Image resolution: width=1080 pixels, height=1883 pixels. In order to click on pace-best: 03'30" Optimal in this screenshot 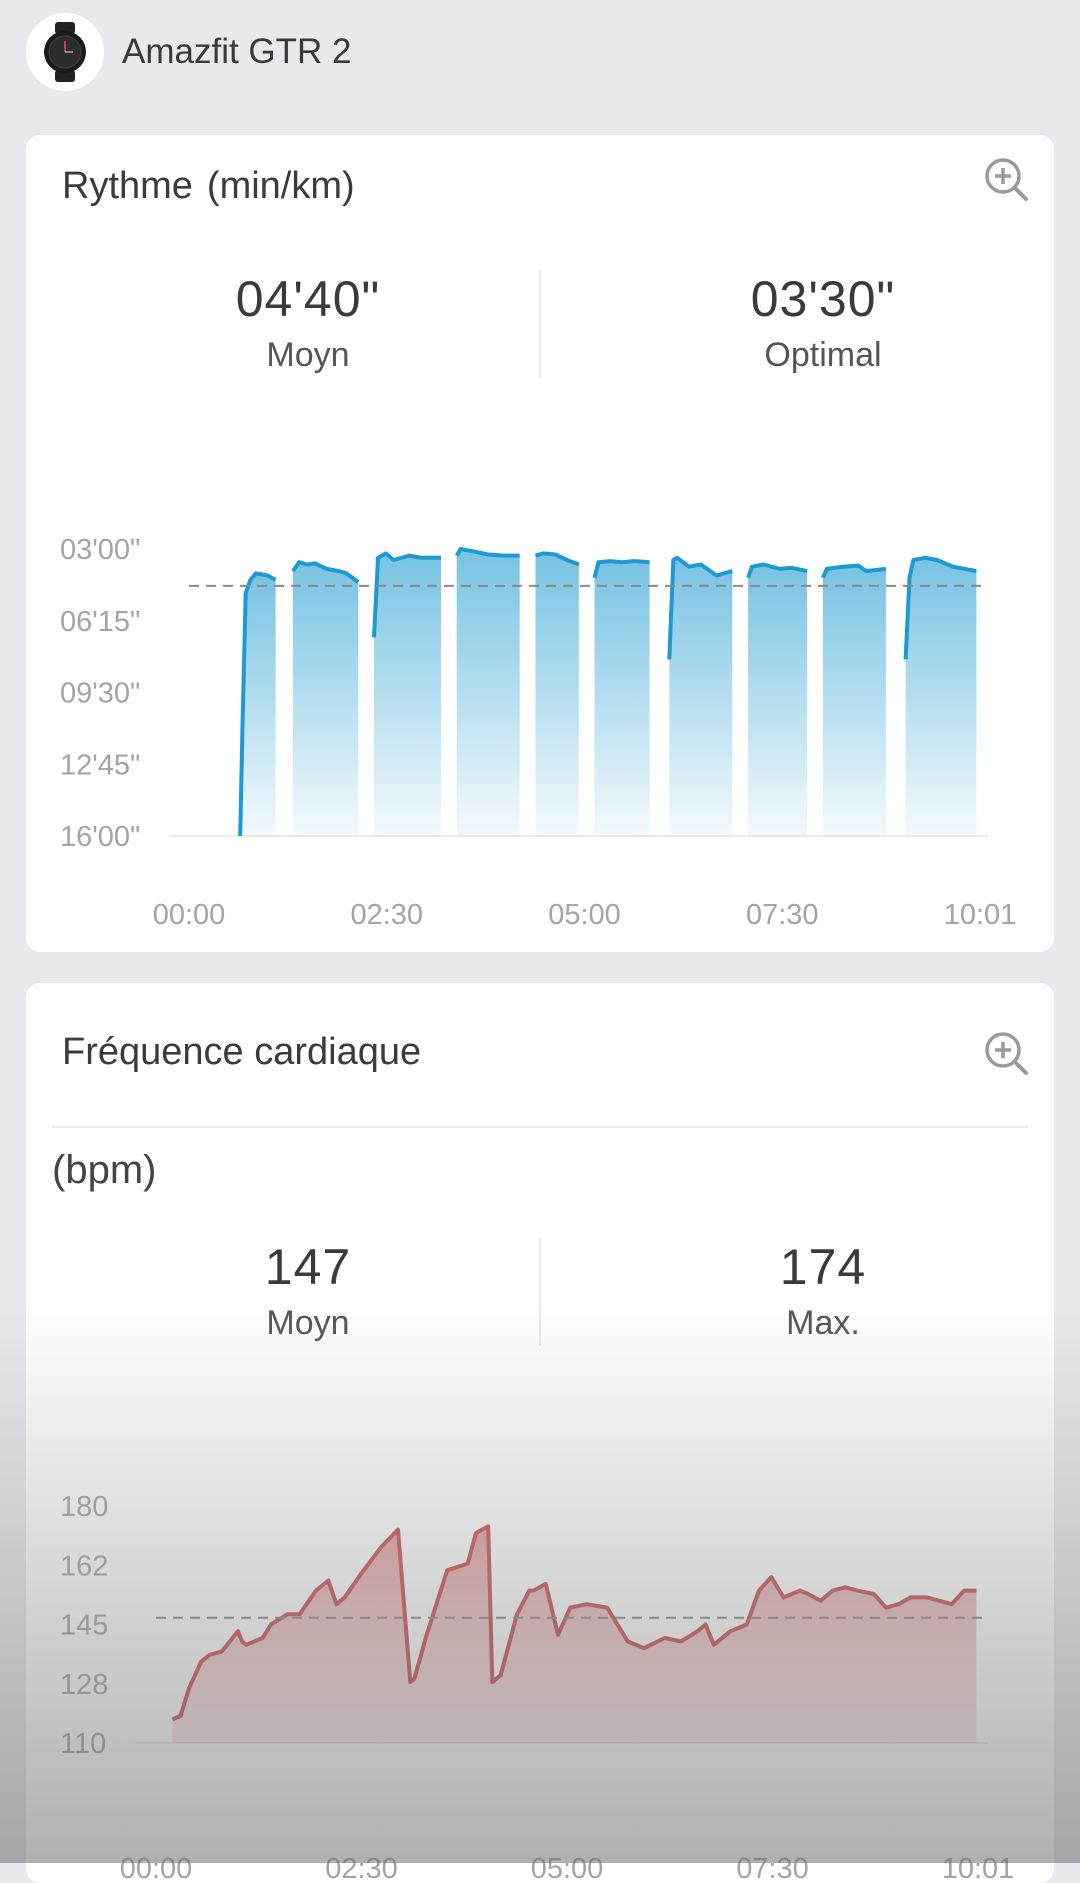, I will do `click(823, 322)`.